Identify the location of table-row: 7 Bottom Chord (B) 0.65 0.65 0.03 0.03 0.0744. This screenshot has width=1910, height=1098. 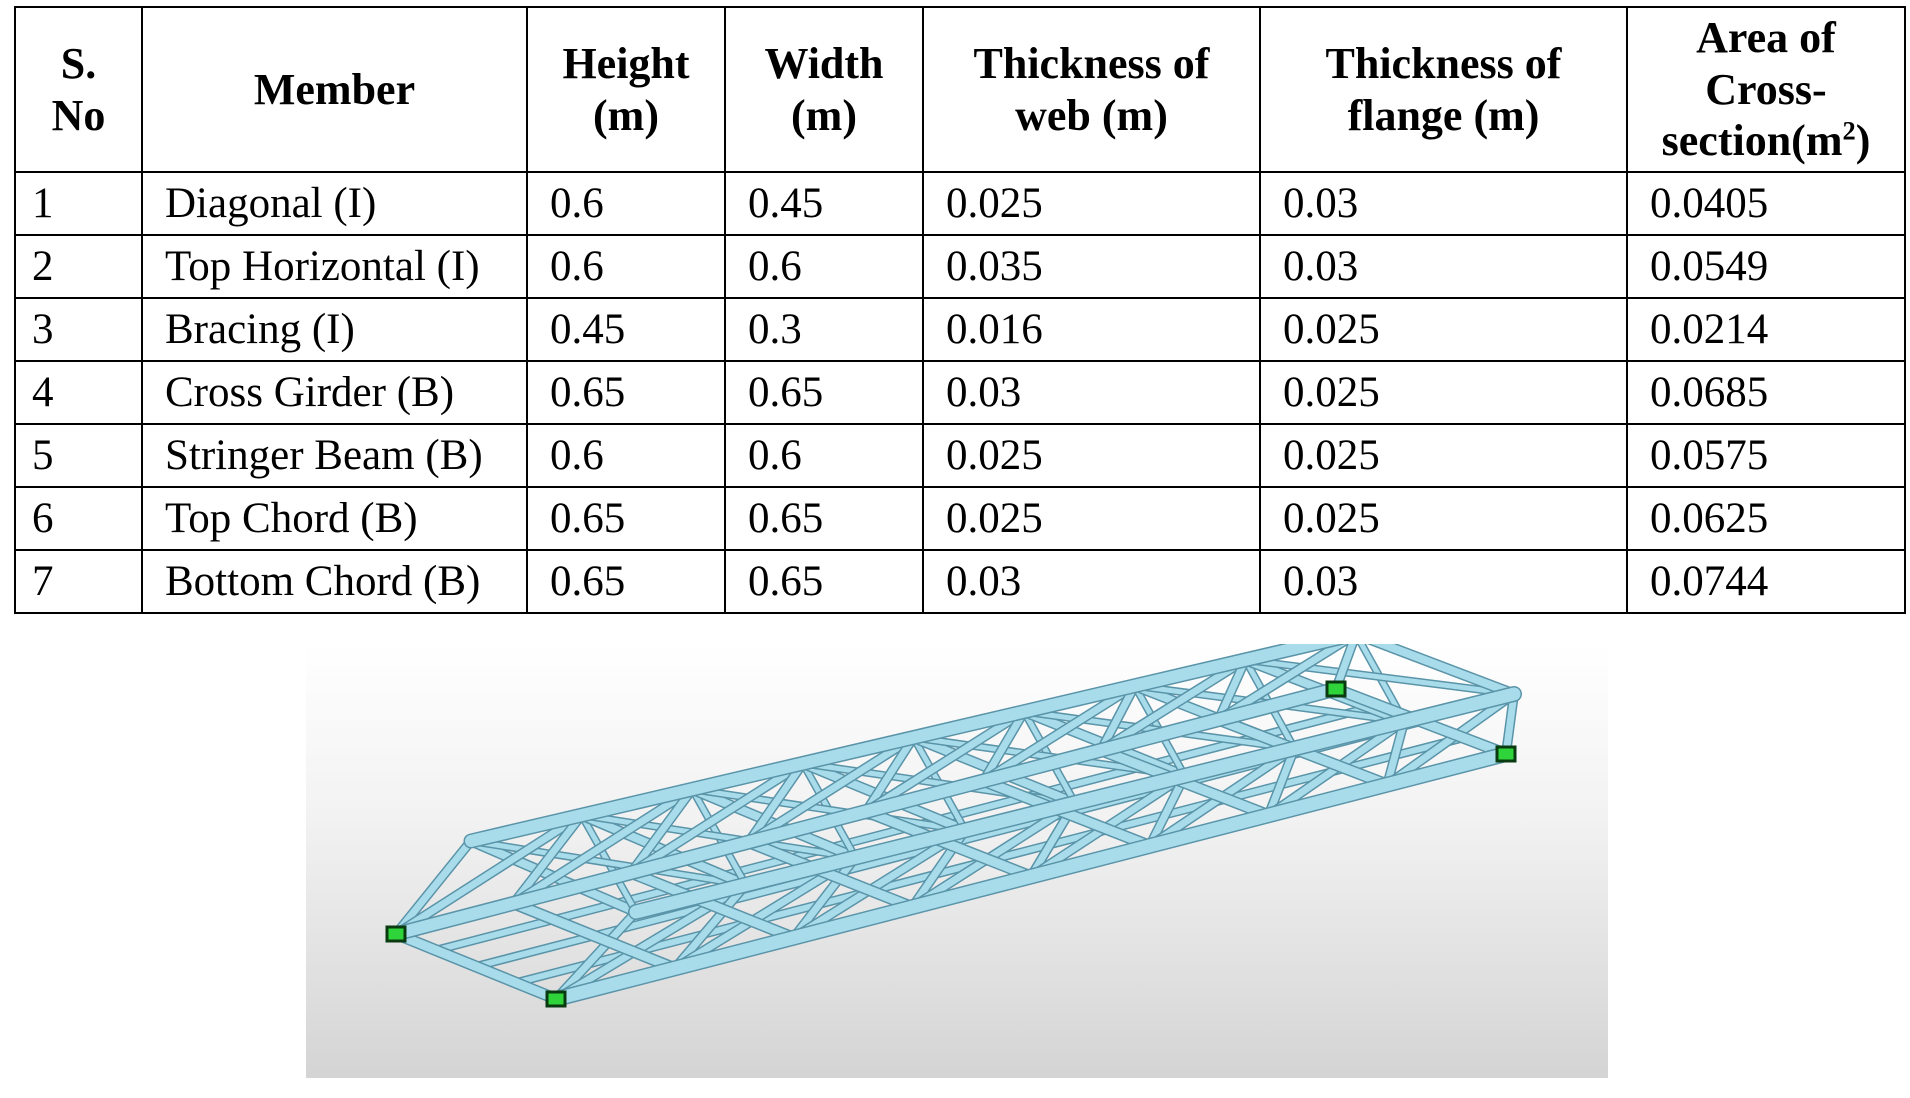
(960, 581).